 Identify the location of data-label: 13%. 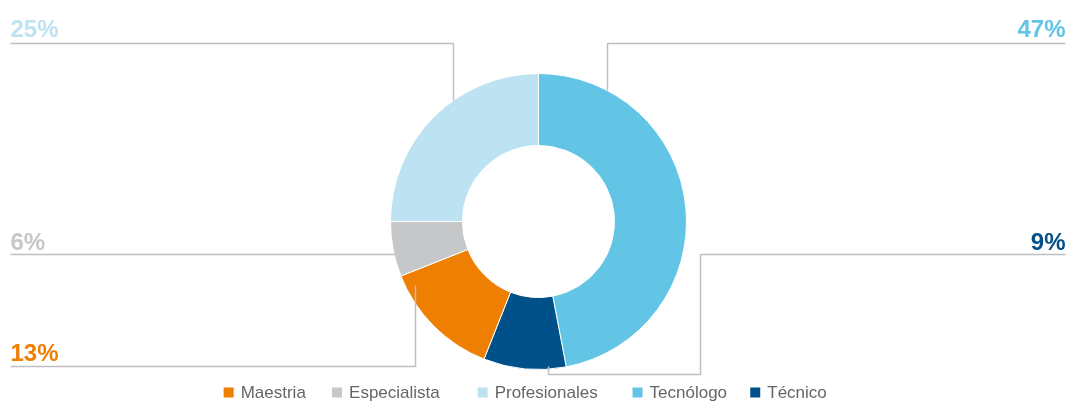
(34, 352).